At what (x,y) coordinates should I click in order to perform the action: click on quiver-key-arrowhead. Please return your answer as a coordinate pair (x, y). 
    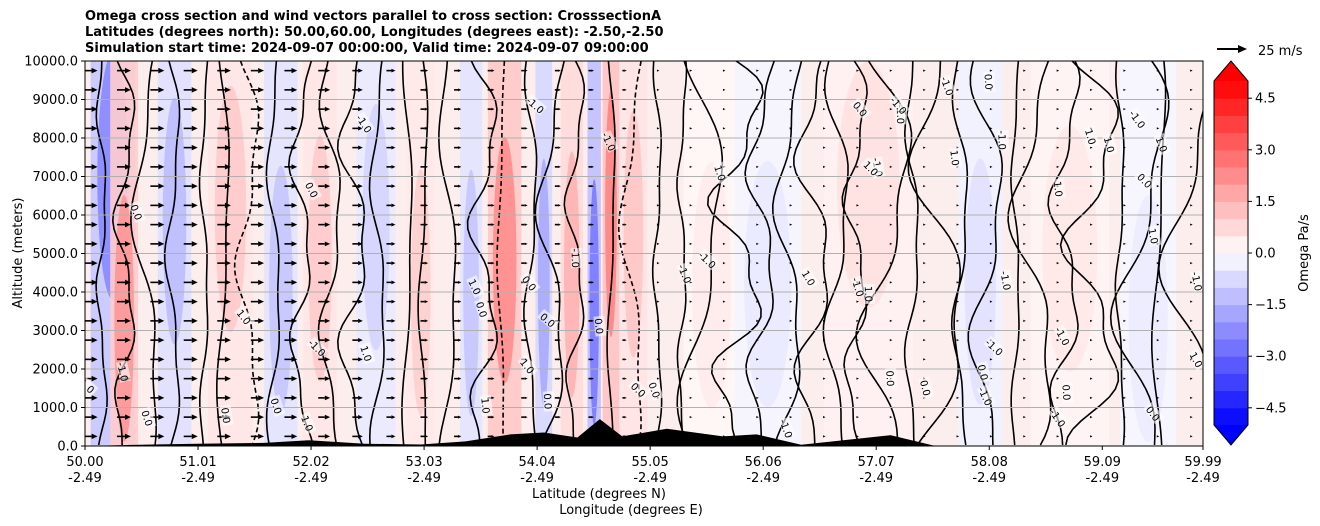
    Looking at the image, I should click on (1242, 49).